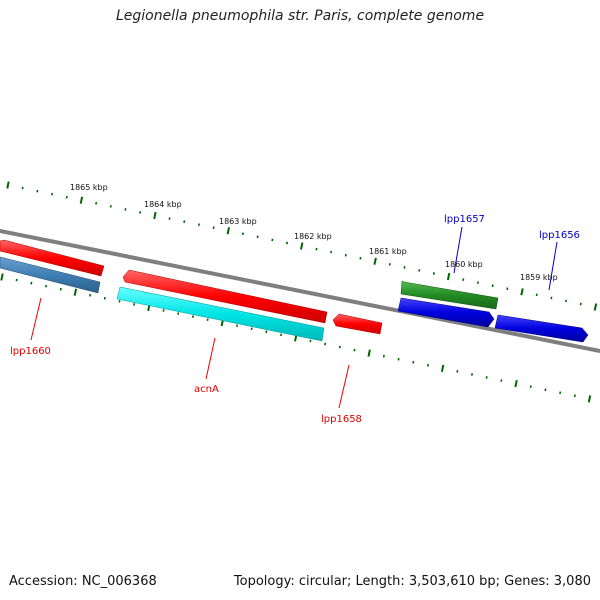 The width and height of the screenshot is (600, 600). I want to click on gene-acnA-shadow-arrow, so click(220, 314).